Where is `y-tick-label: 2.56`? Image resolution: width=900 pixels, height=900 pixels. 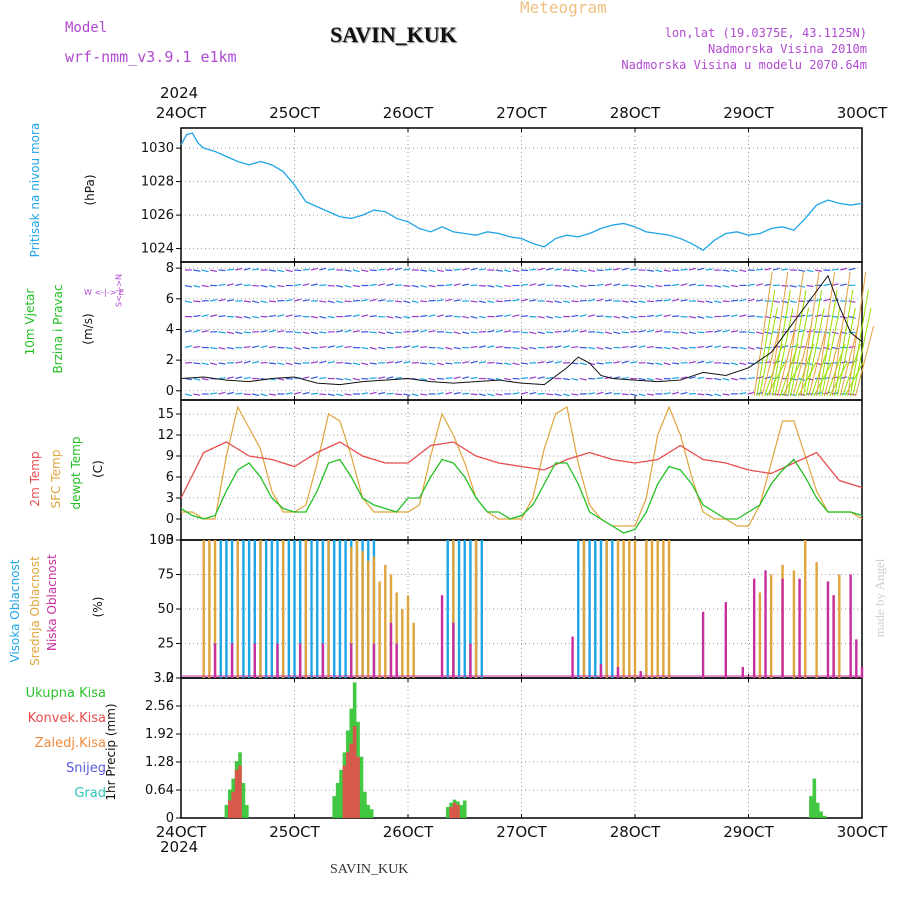 y-tick-label: 2.56 is located at coordinates (159, 706).